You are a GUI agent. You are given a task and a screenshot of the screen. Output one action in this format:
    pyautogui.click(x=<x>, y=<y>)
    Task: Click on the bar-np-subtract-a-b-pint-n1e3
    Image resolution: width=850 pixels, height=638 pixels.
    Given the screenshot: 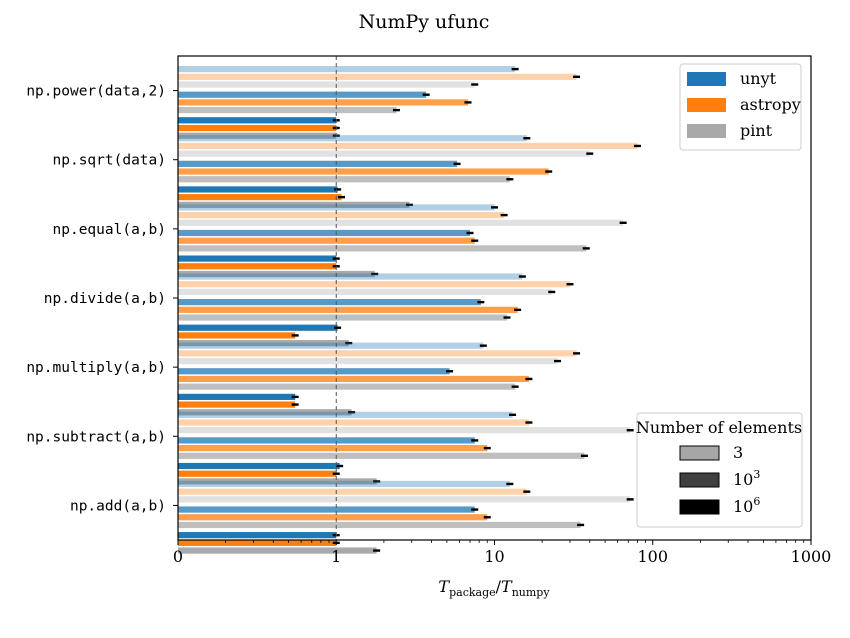 What is the action you would take?
    pyautogui.click(x=381, y=455)
    